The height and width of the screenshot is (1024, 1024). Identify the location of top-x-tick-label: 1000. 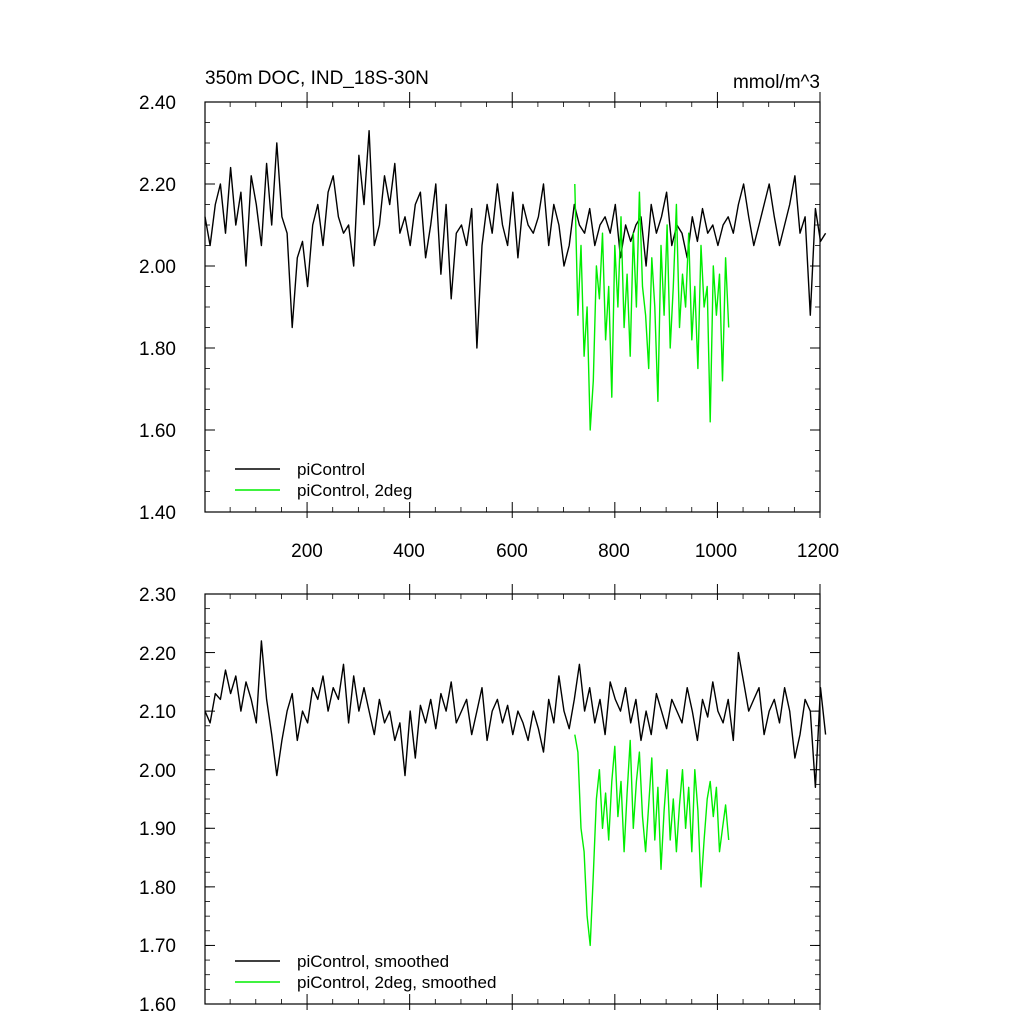
(716, 551).